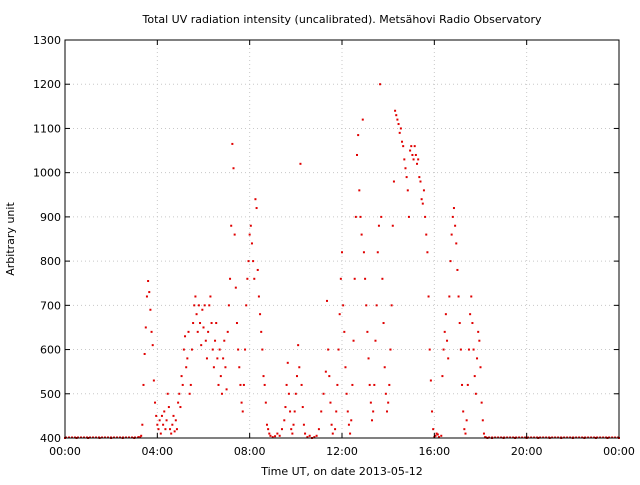  I want to click on x-tick-label: 08:00, so click(250, 451).